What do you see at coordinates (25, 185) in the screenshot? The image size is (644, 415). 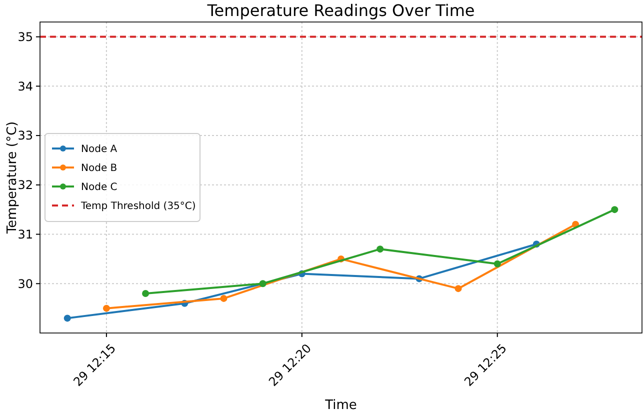 I see `y-tick-label: 32` at bounding box center [25, 185].